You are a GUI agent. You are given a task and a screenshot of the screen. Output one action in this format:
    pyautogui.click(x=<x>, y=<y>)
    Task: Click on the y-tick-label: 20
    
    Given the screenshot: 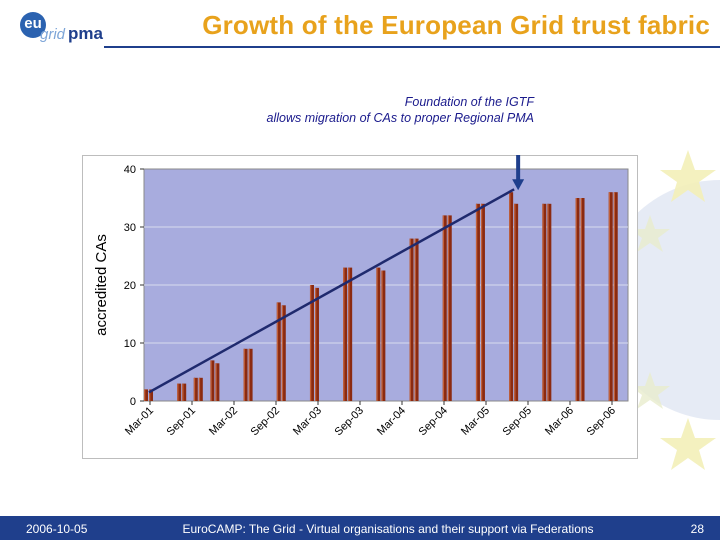 What is the action you would take?
    pyautogui.click(x=130, y=286)
    